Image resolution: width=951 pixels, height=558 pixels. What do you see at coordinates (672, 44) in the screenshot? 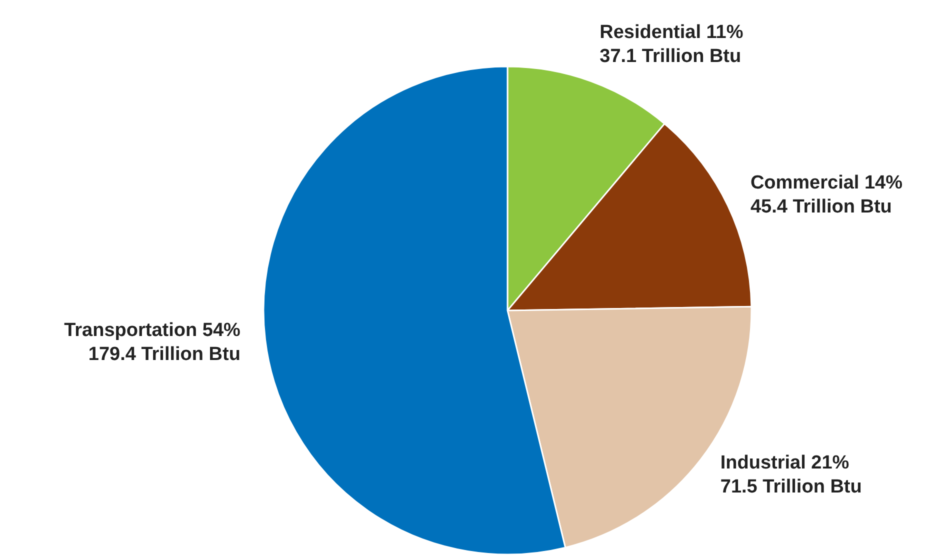
I see `slice-label: Residential 11% 37.1 Trillion Btu` at bounding box center [672, 44].